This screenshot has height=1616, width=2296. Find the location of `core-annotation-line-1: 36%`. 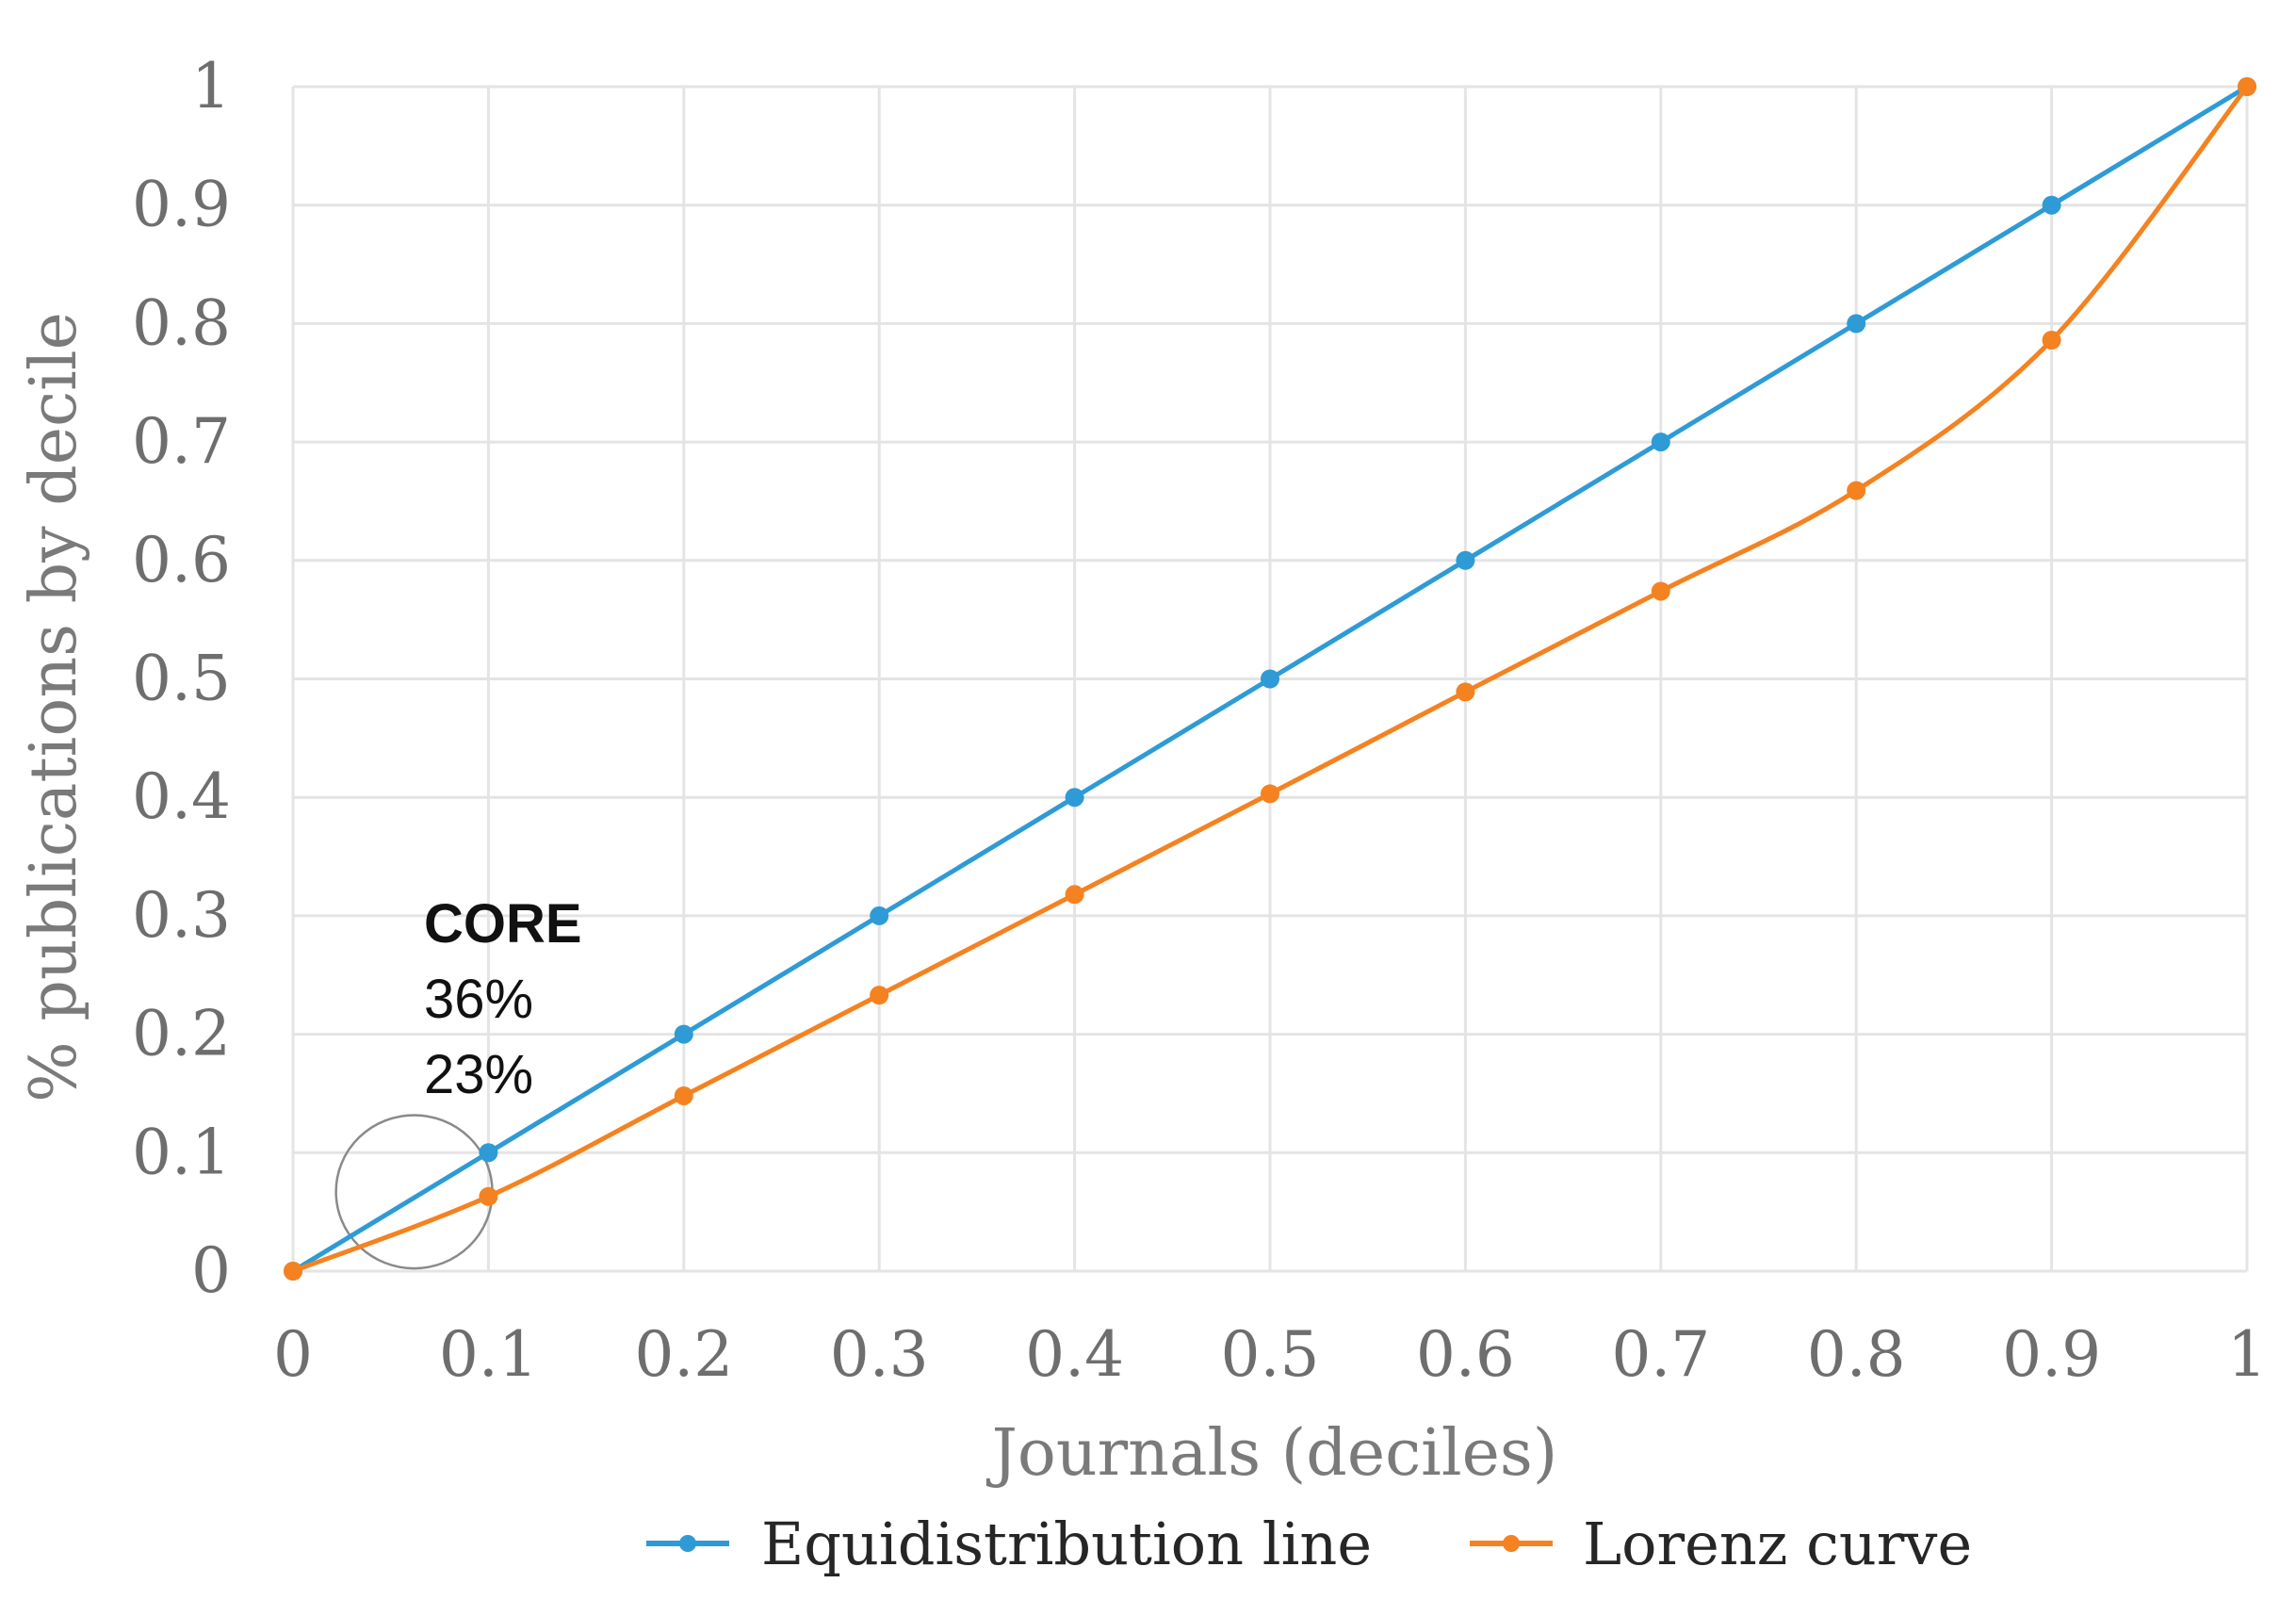

core-annotation-line-1: 36% is located at coordinates (478, 999).